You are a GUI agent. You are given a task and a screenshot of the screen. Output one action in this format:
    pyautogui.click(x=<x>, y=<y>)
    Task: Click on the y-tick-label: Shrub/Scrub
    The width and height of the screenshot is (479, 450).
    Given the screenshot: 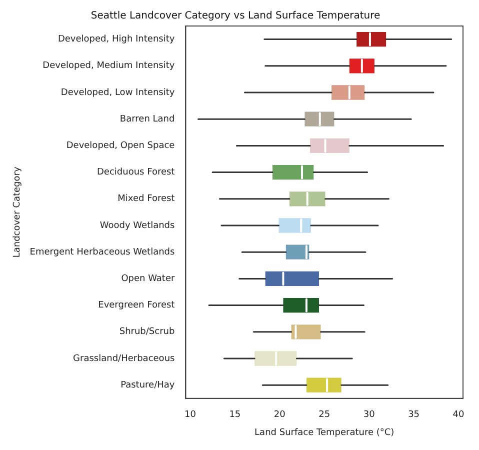 What is the action you would take?
    pyautogui.click(x=147, y=332)
    